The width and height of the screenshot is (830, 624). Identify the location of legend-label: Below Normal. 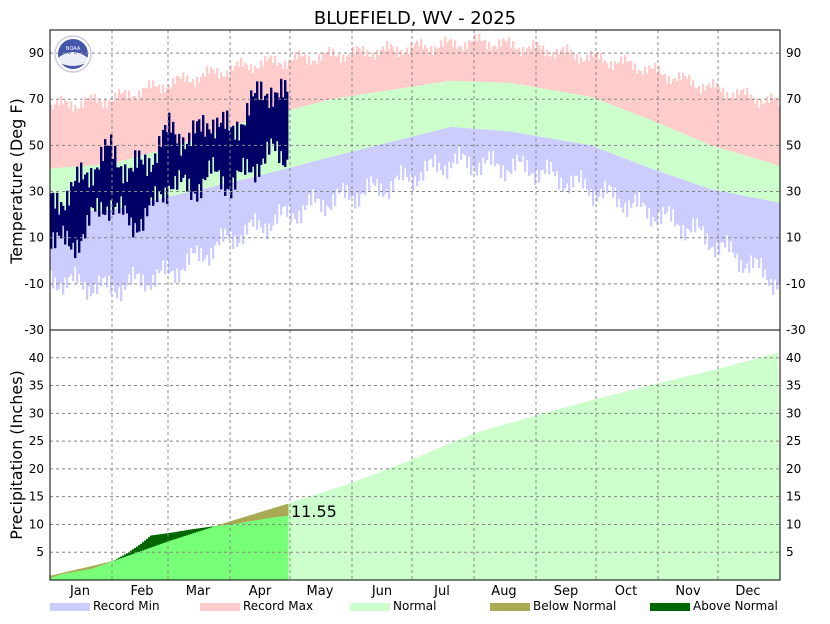
(574, 606).